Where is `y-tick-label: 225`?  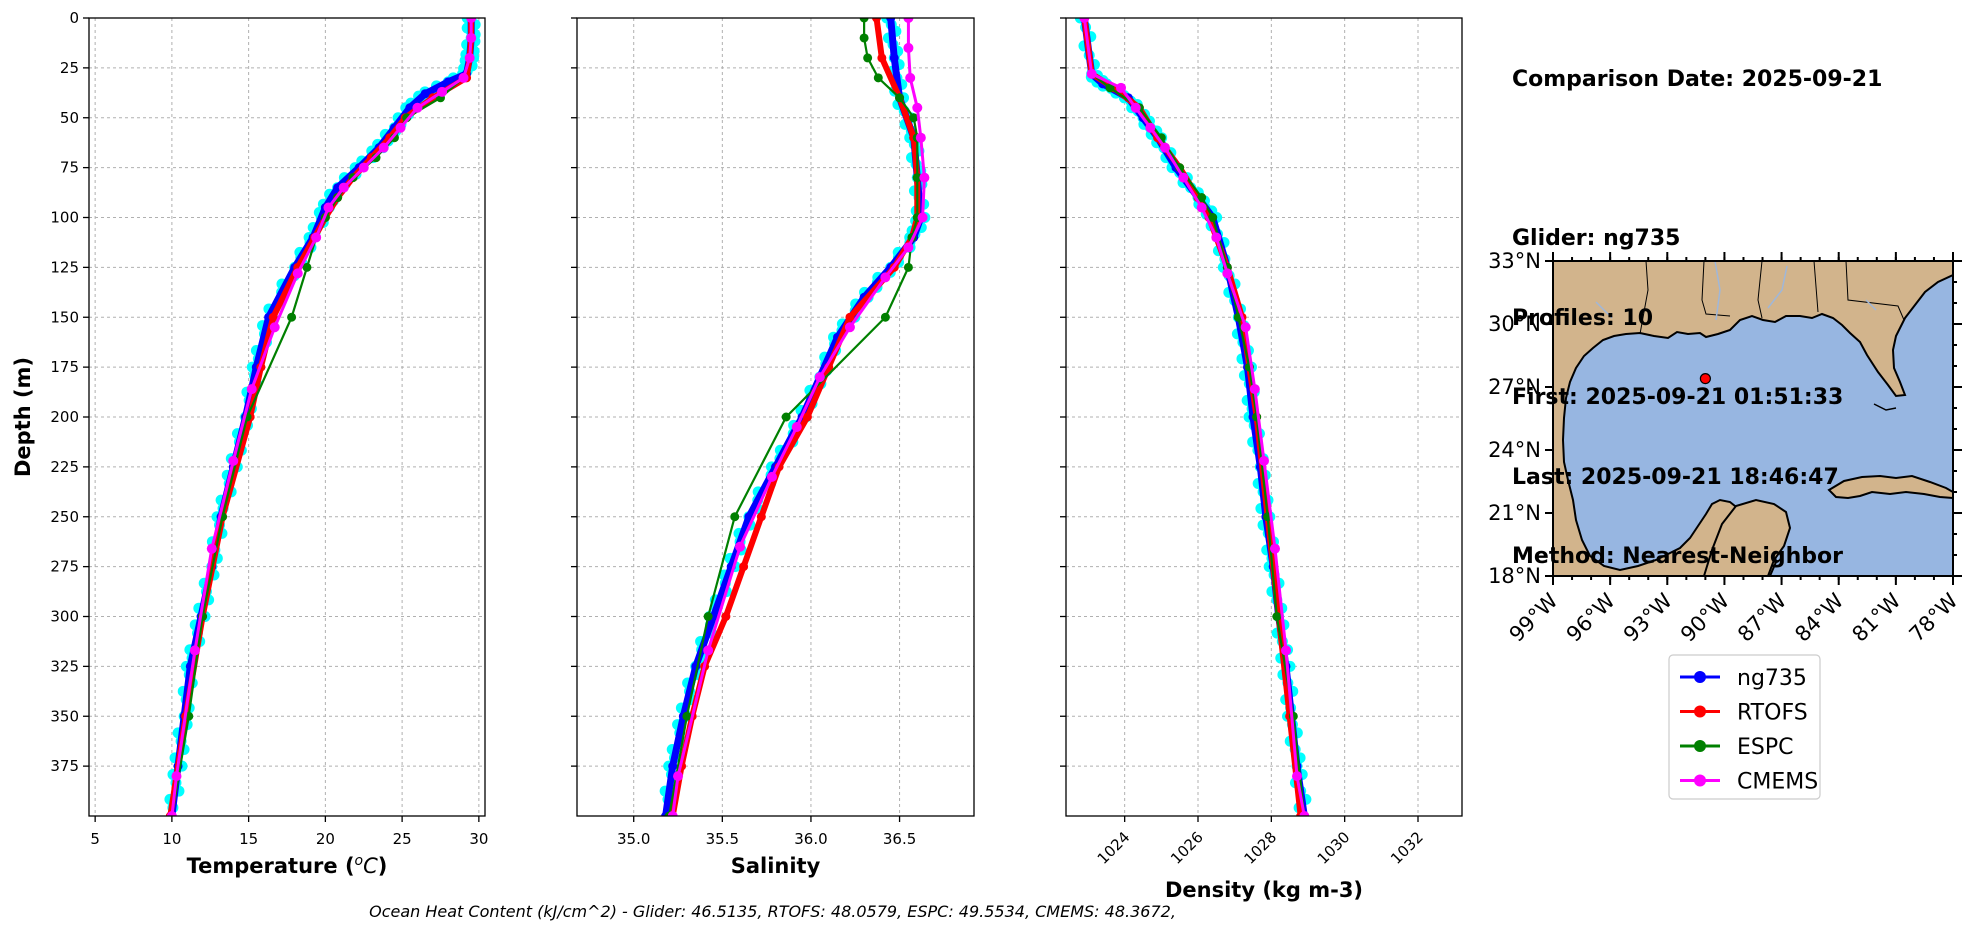
y-tick-label: 225 is located at coordinates (64, 467).